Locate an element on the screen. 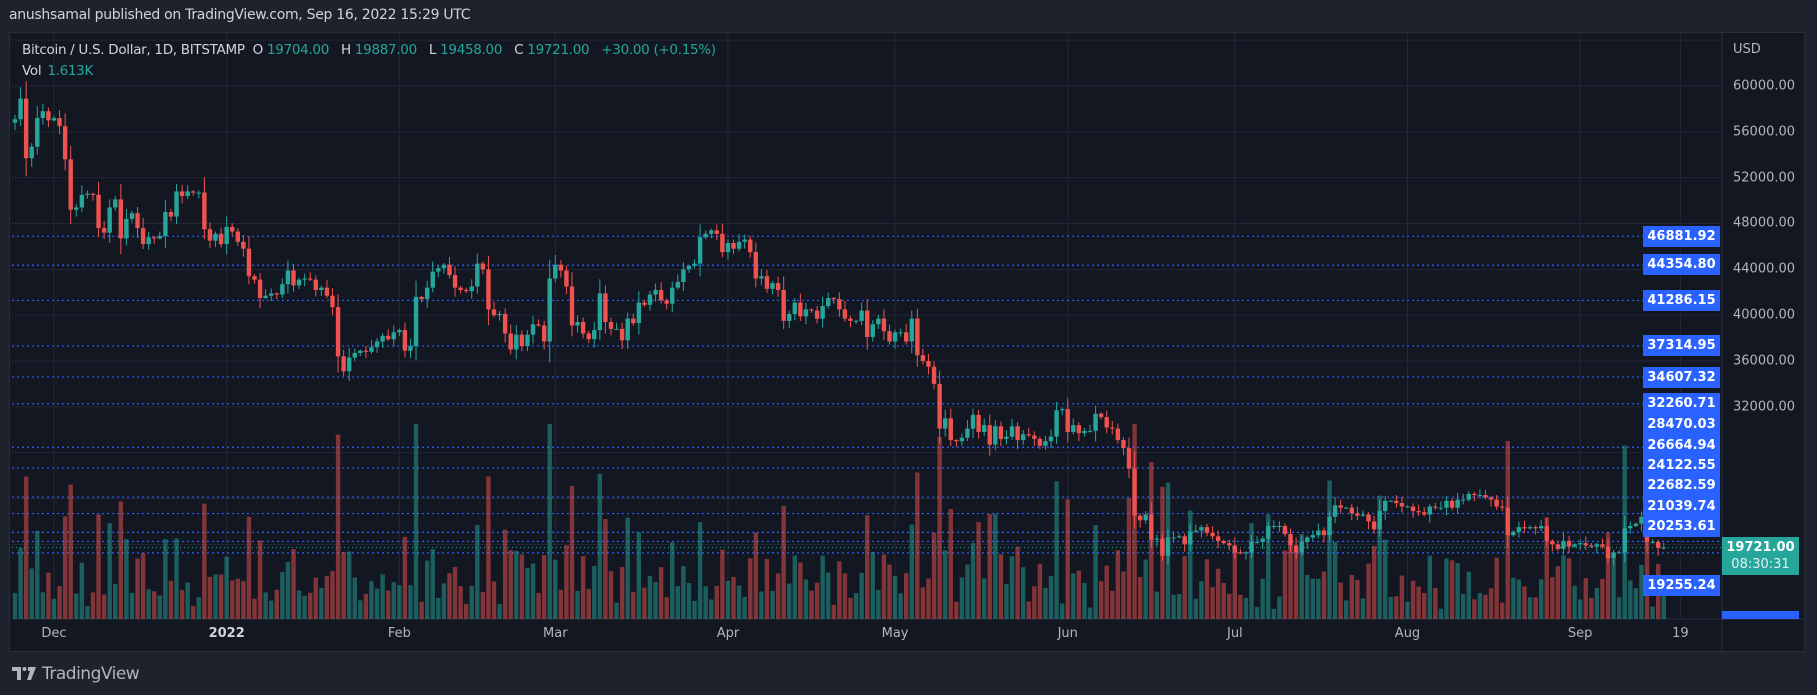 The width and height of the screenshot is (1817, 695). currency-label: USD is located at coordinates (1747, 49).